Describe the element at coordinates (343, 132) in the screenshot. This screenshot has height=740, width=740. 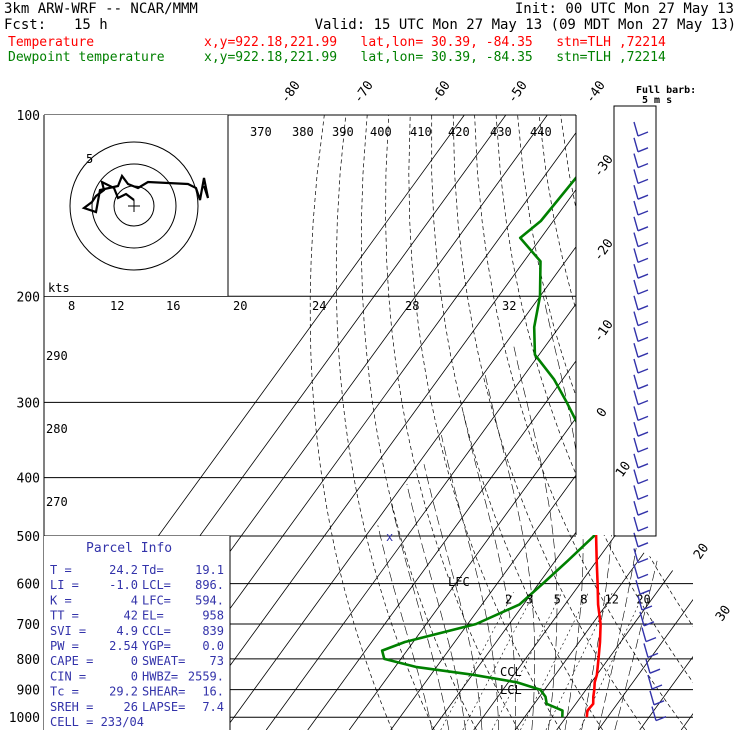
I see `theta-label: 390` at that location.